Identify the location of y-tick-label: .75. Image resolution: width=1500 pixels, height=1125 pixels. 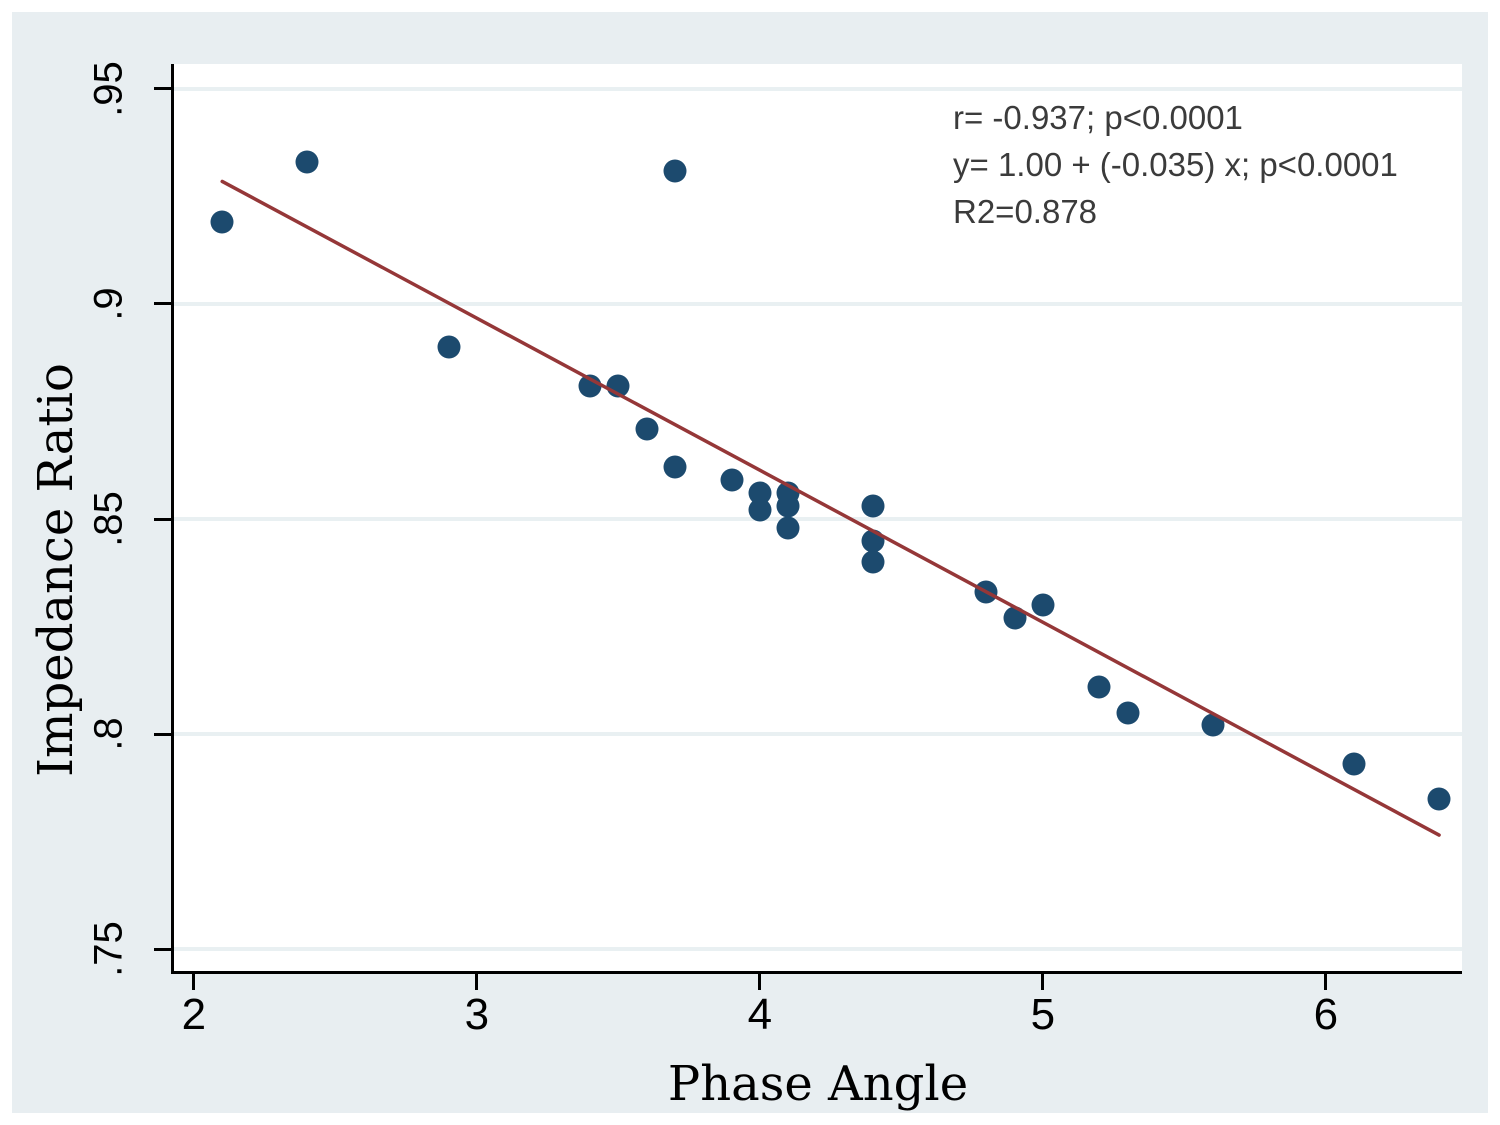
(108, 949).